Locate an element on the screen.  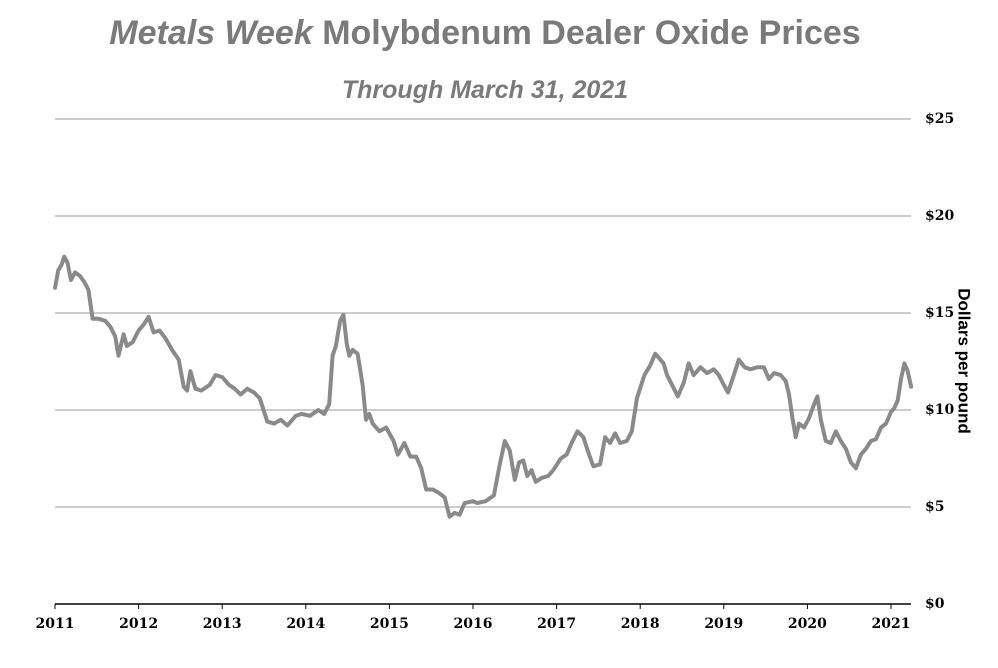
y-axis-title: Dollars per pound is located at coordinates (964, 360).